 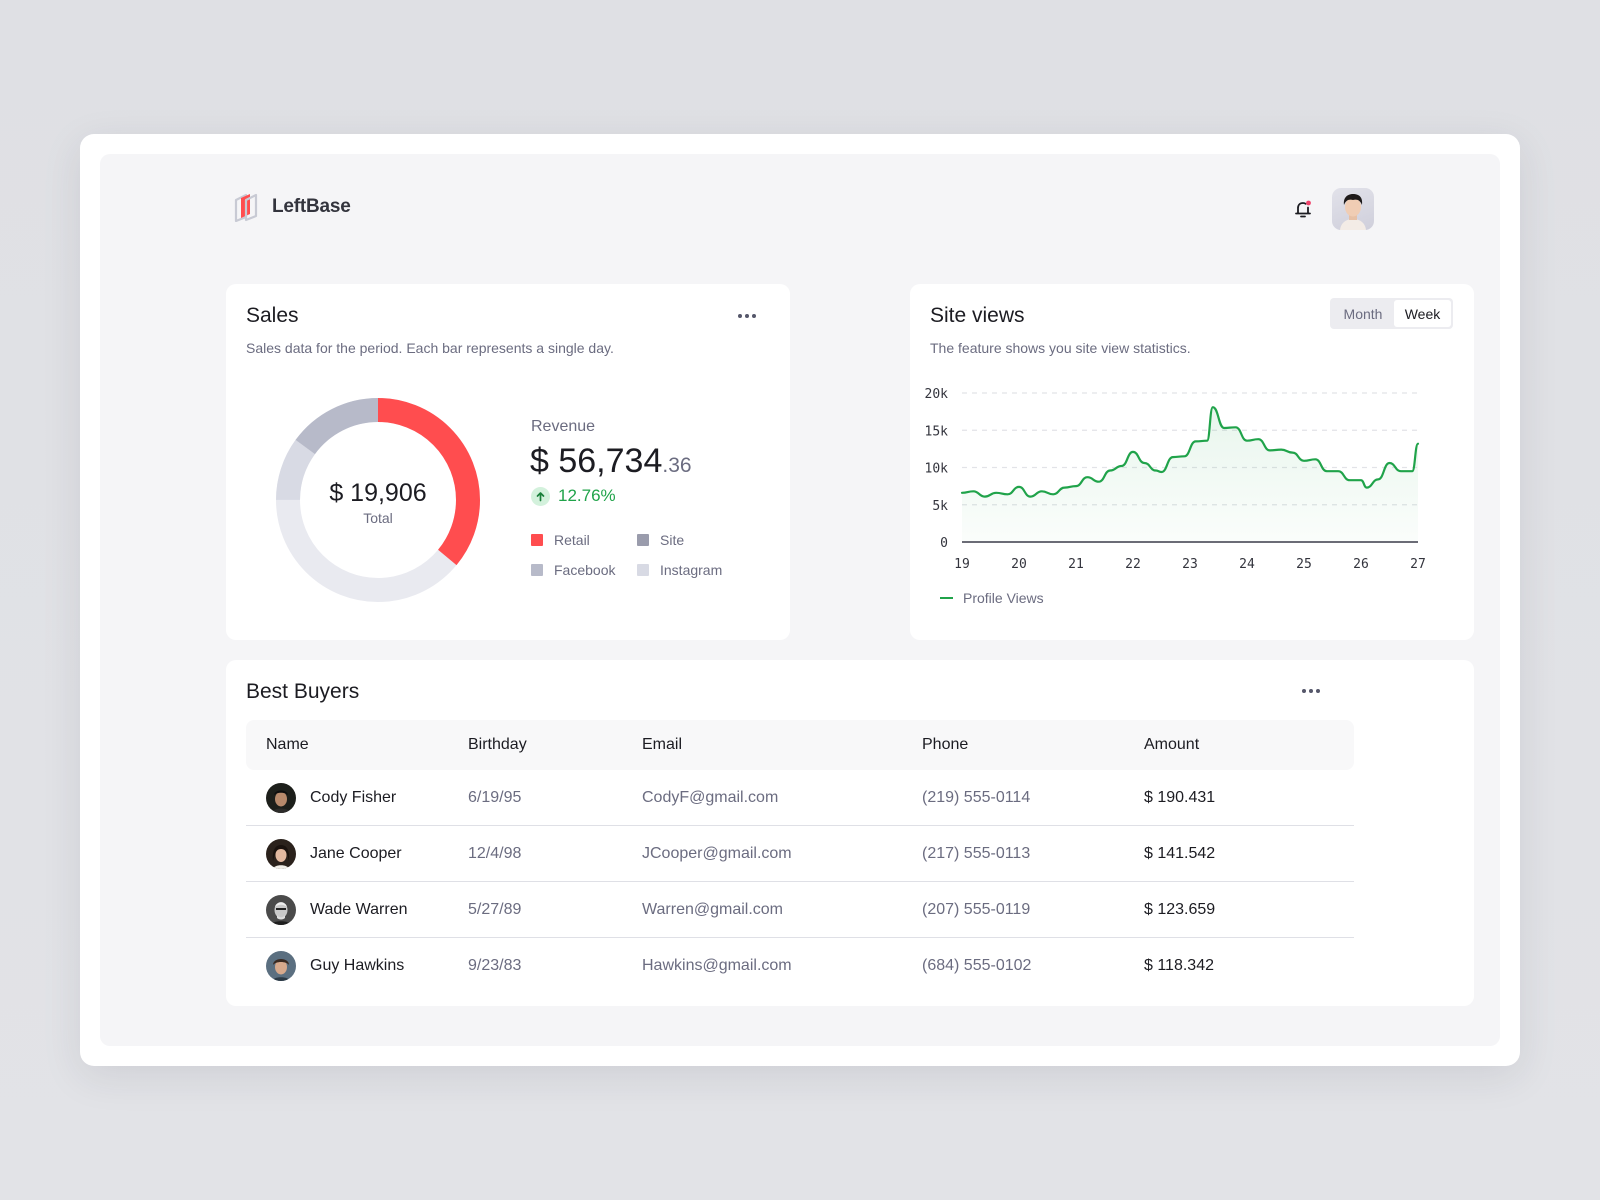 I want to click on legend-label: Facebook, so click(x=585, y=570).